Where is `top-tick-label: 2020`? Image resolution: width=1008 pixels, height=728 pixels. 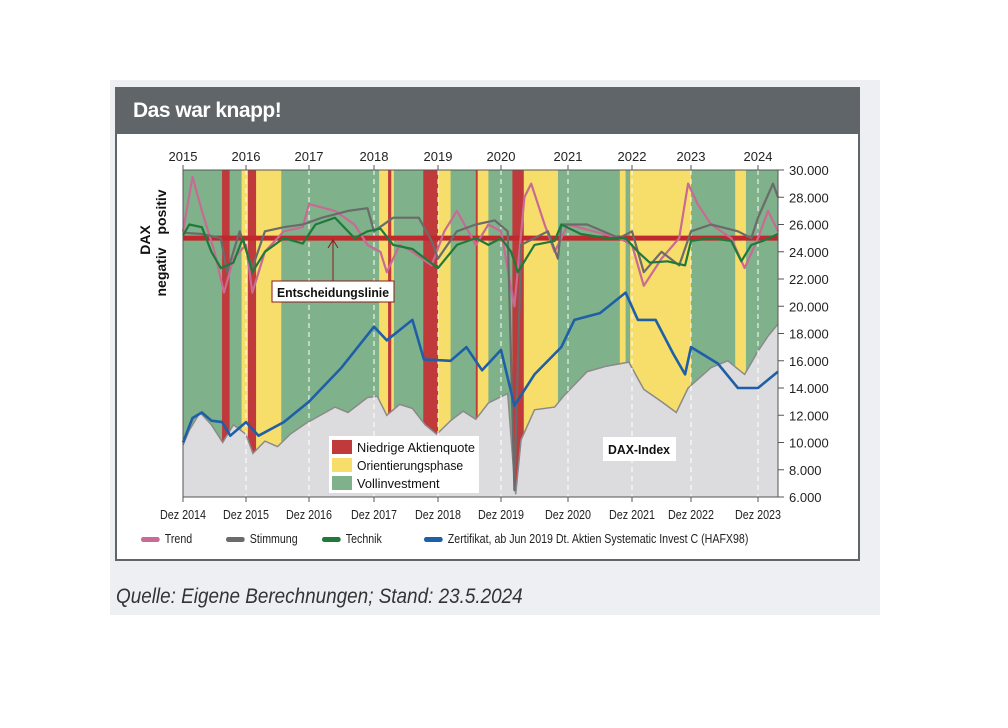
top-tick-label: 2020 is located at coordinates (501, 156).